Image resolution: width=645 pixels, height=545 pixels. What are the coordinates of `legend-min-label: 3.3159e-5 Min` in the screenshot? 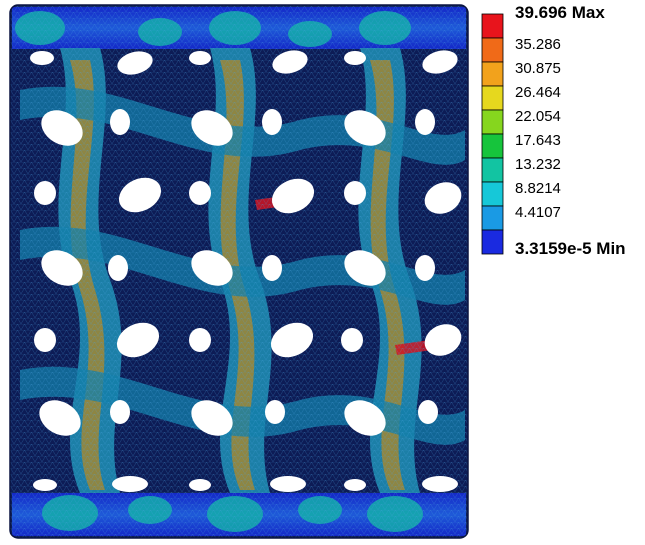 It's located at (570, 248).